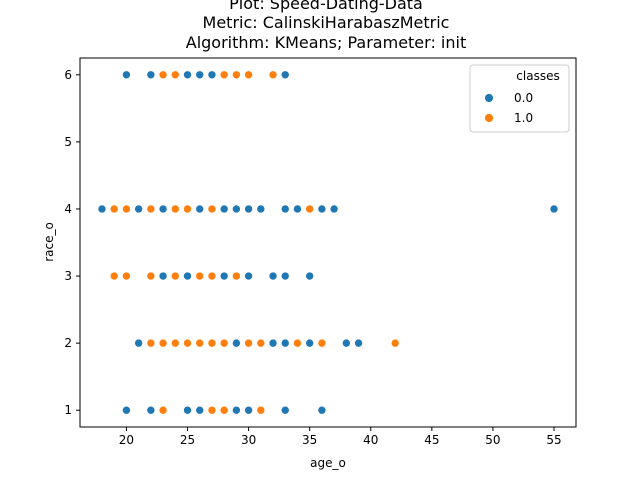 Image resolution: width=640 pixels, height=480 pixels. I want to click on x-tick-label-0: 20, so click(126, 440).